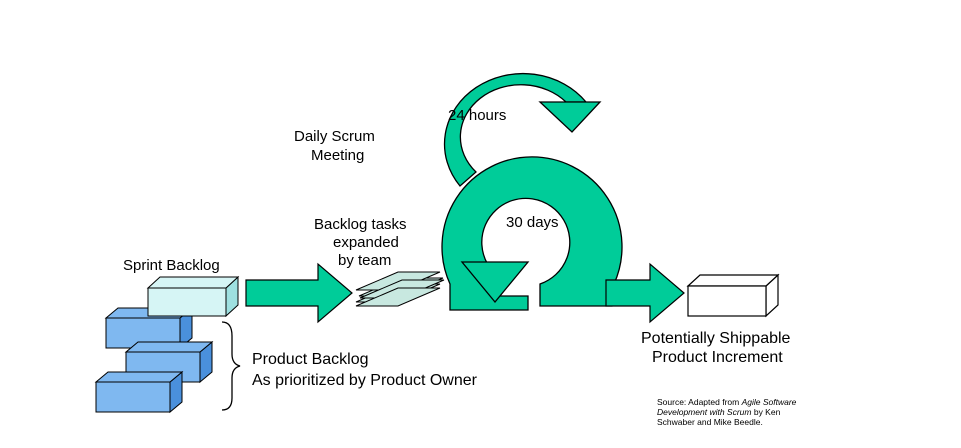 This screenshot has width=961, height=448. What do you see at coordinates (334, 136) in the screenshot?
I see `daily-scrum-label: Daily Scrum` at bounding box center [334, 136].